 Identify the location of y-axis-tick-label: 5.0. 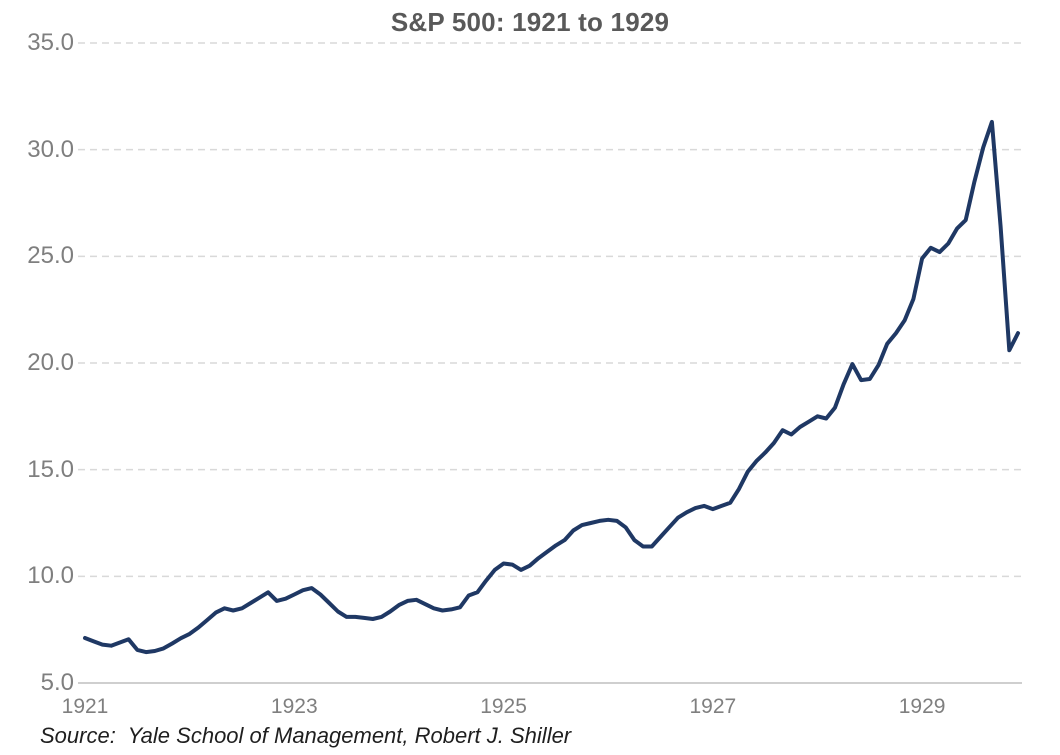
(57, 682).